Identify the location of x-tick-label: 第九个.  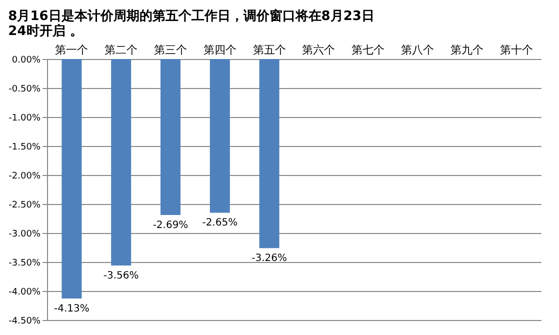
(467, 50).